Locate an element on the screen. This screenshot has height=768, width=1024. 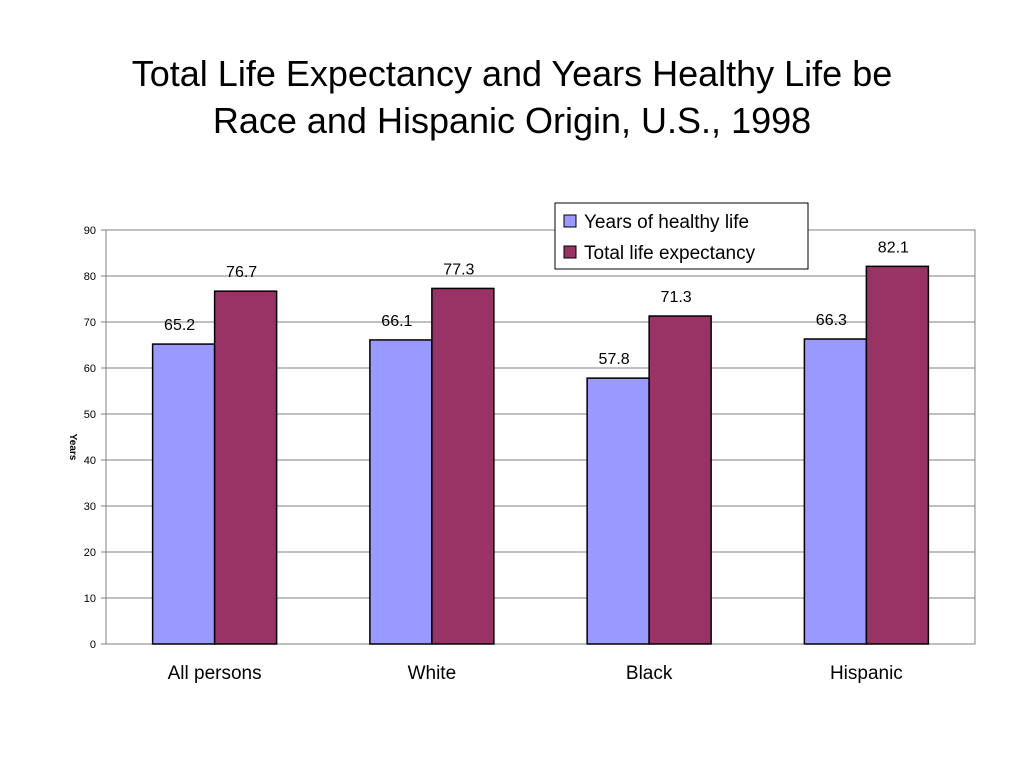
x-tick-label: White is located at coordinates (432, 673).